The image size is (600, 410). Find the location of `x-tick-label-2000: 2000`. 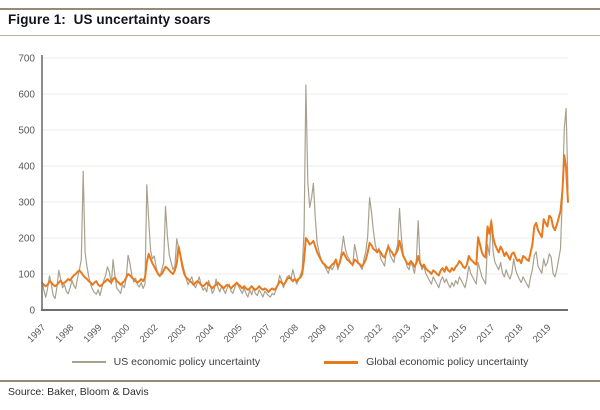

x-tick-label-2000: 2000 is located at coordinates (121, 333).